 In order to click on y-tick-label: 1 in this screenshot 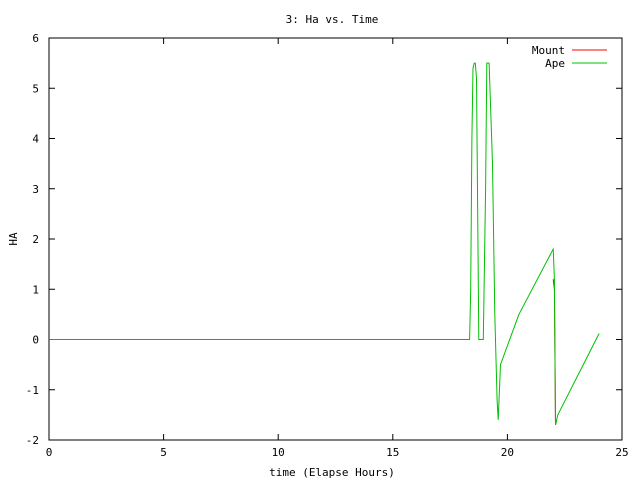, I will do `click(35, 289)`.